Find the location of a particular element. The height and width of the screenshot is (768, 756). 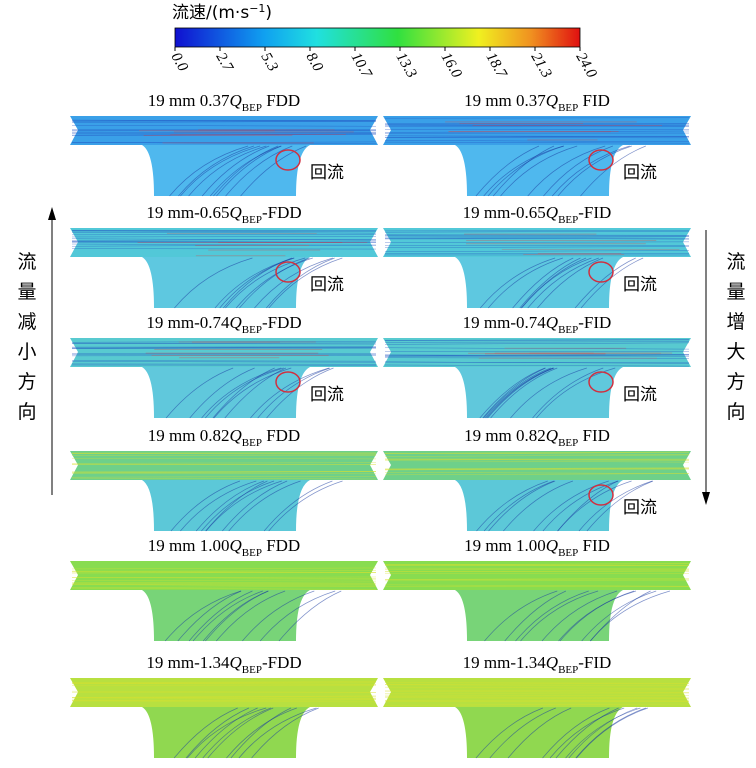

panel: 19 mm 0.82QBEP FDD is located at coordinates (224, 479).